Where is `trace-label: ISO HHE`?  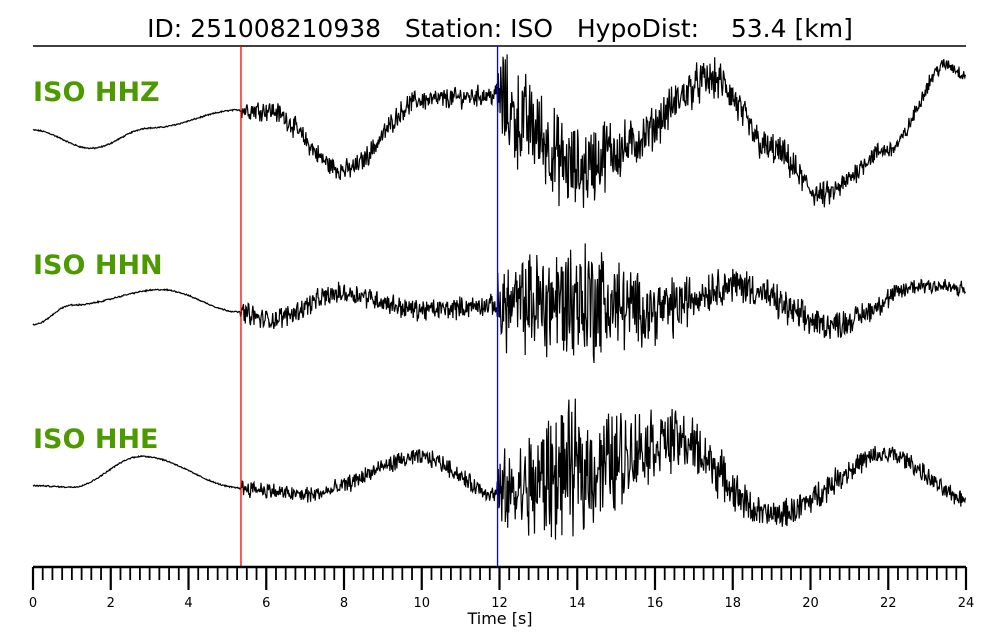
trace-label: ISO HHE is located at coordinates (95, 439).